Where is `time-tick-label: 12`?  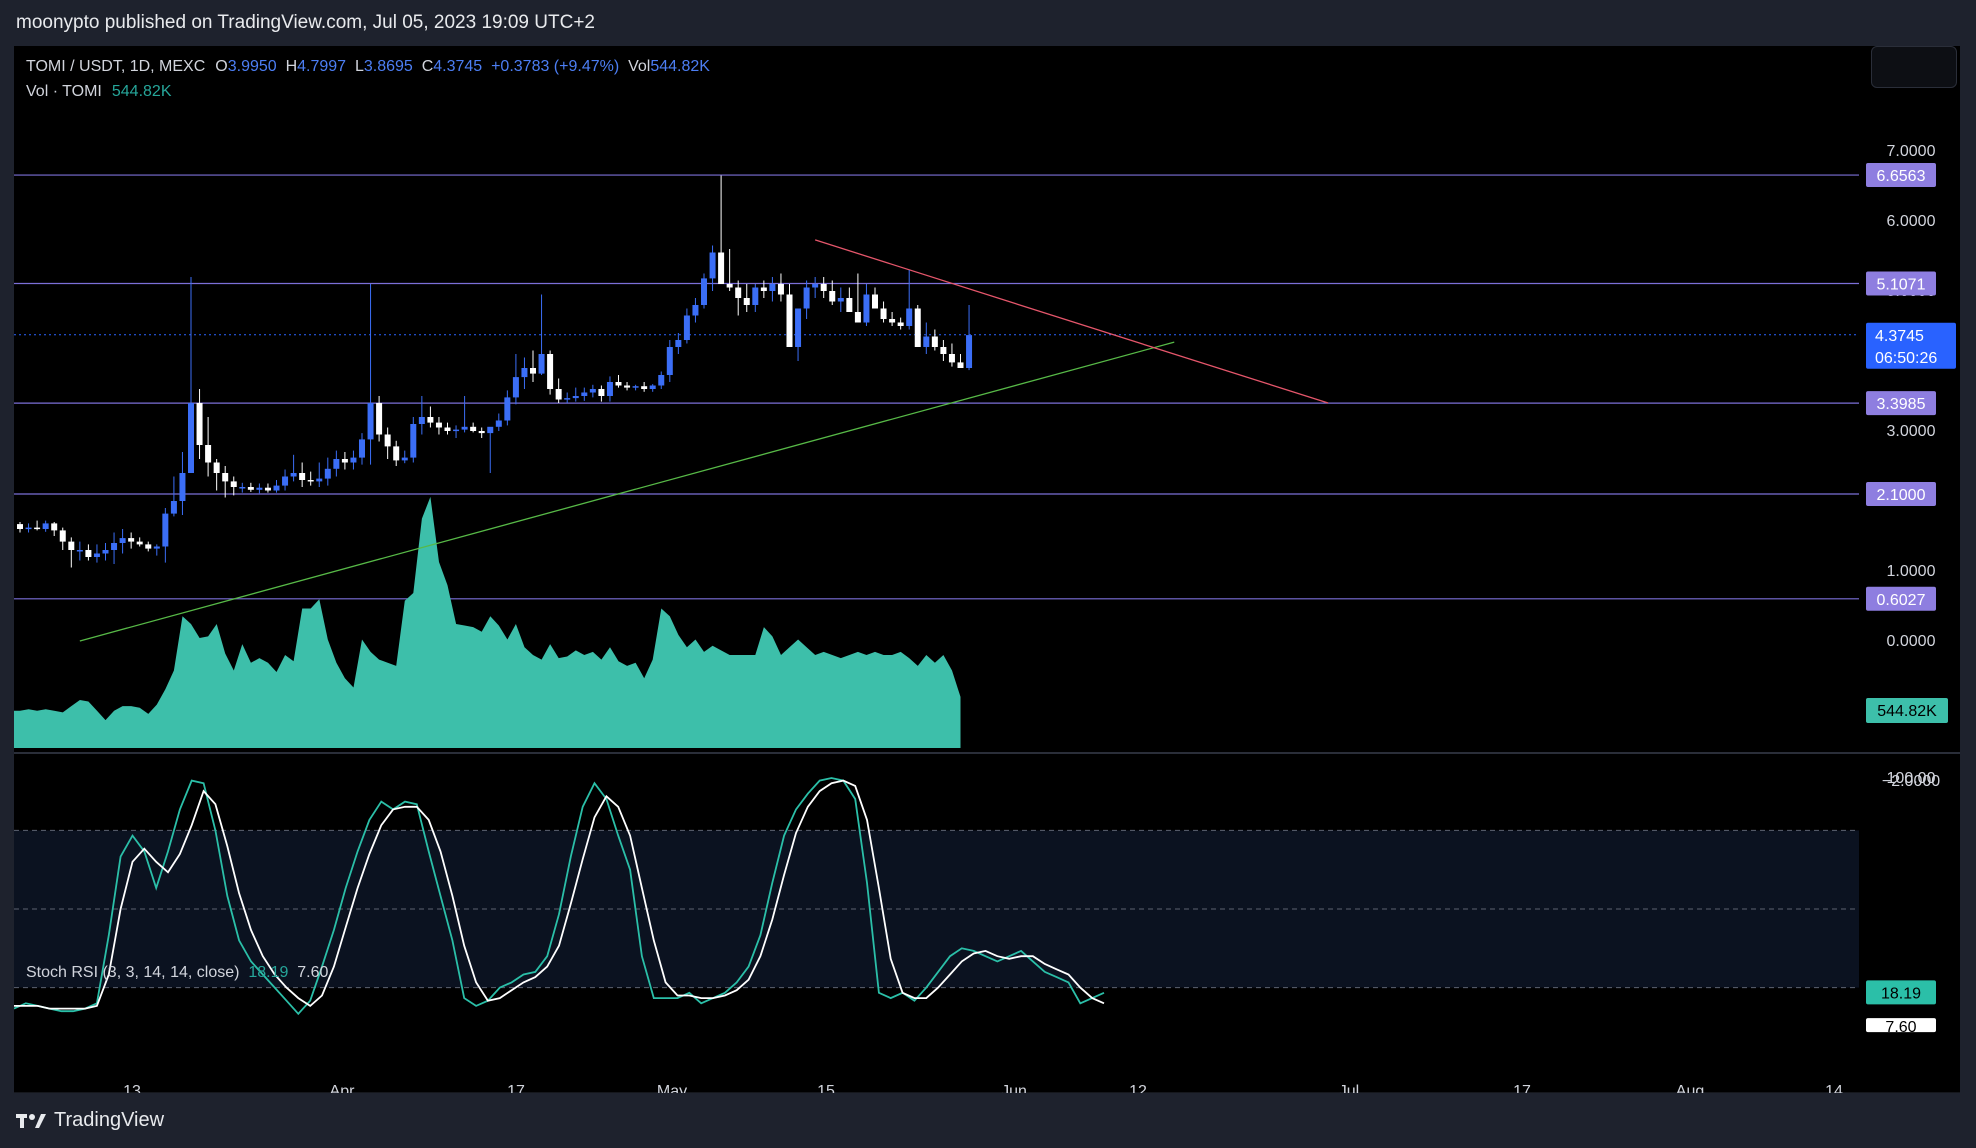 time-tick-label: 12 is located at coordinates (1138, 1088).